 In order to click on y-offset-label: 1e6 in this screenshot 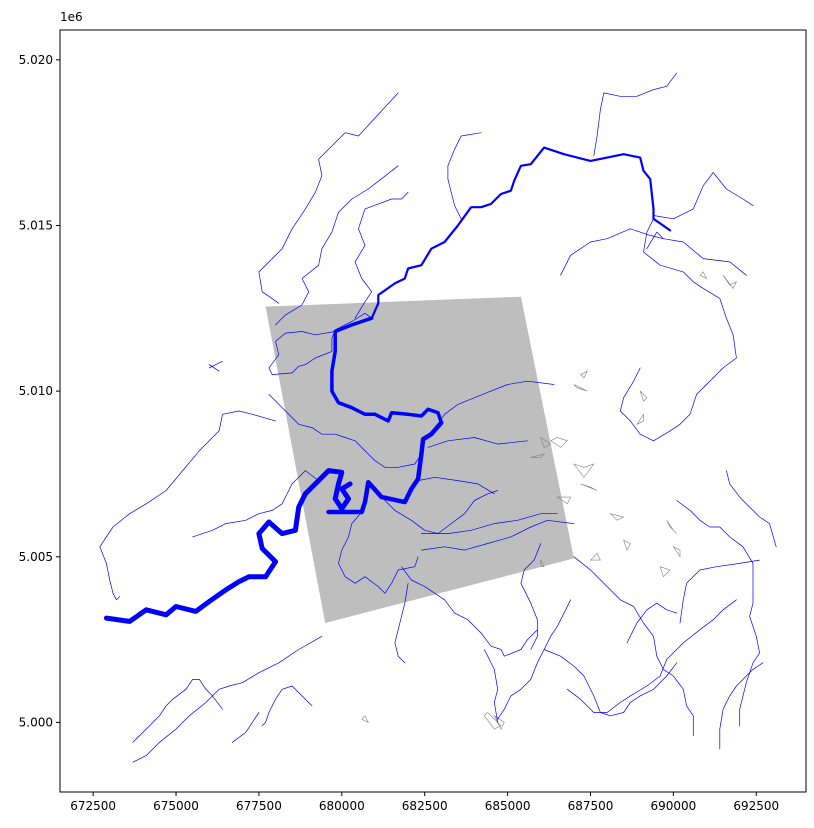, I will do `click(71, 17)`.